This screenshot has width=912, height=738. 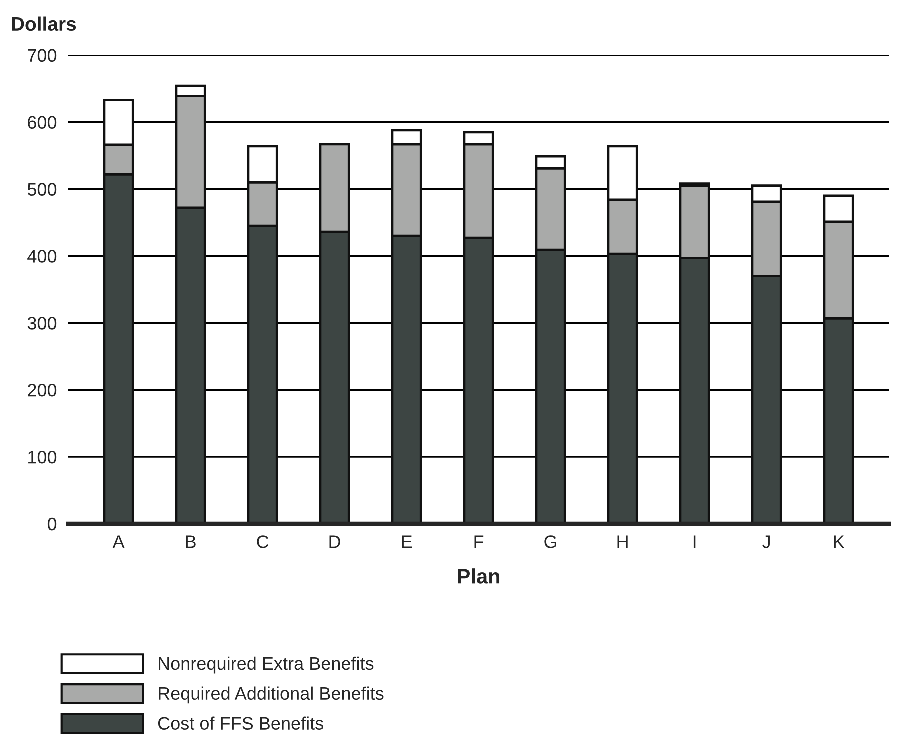 I want to click on y-tick-label: 500, so click(x=42, y=189).